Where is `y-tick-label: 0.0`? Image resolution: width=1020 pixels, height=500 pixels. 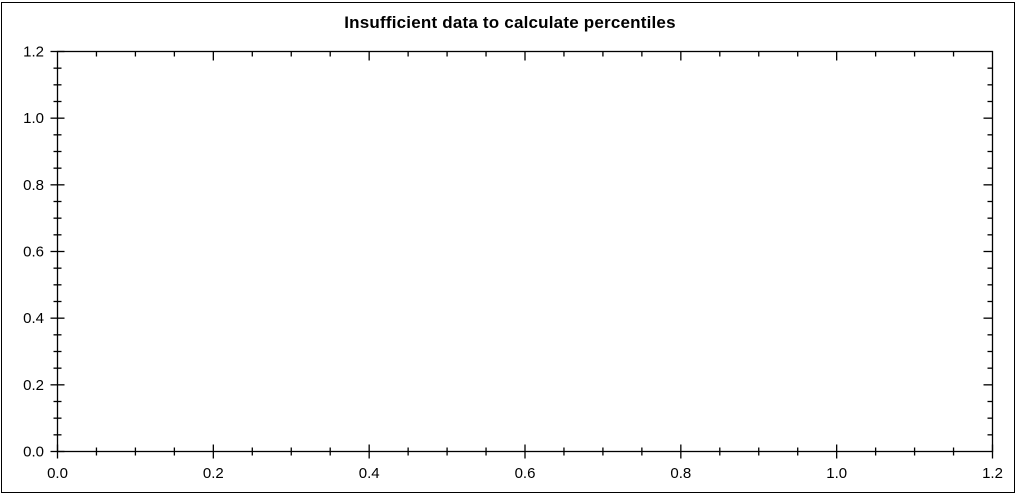
y-tick-label: 0.0 is located at coordinates (33, 452).